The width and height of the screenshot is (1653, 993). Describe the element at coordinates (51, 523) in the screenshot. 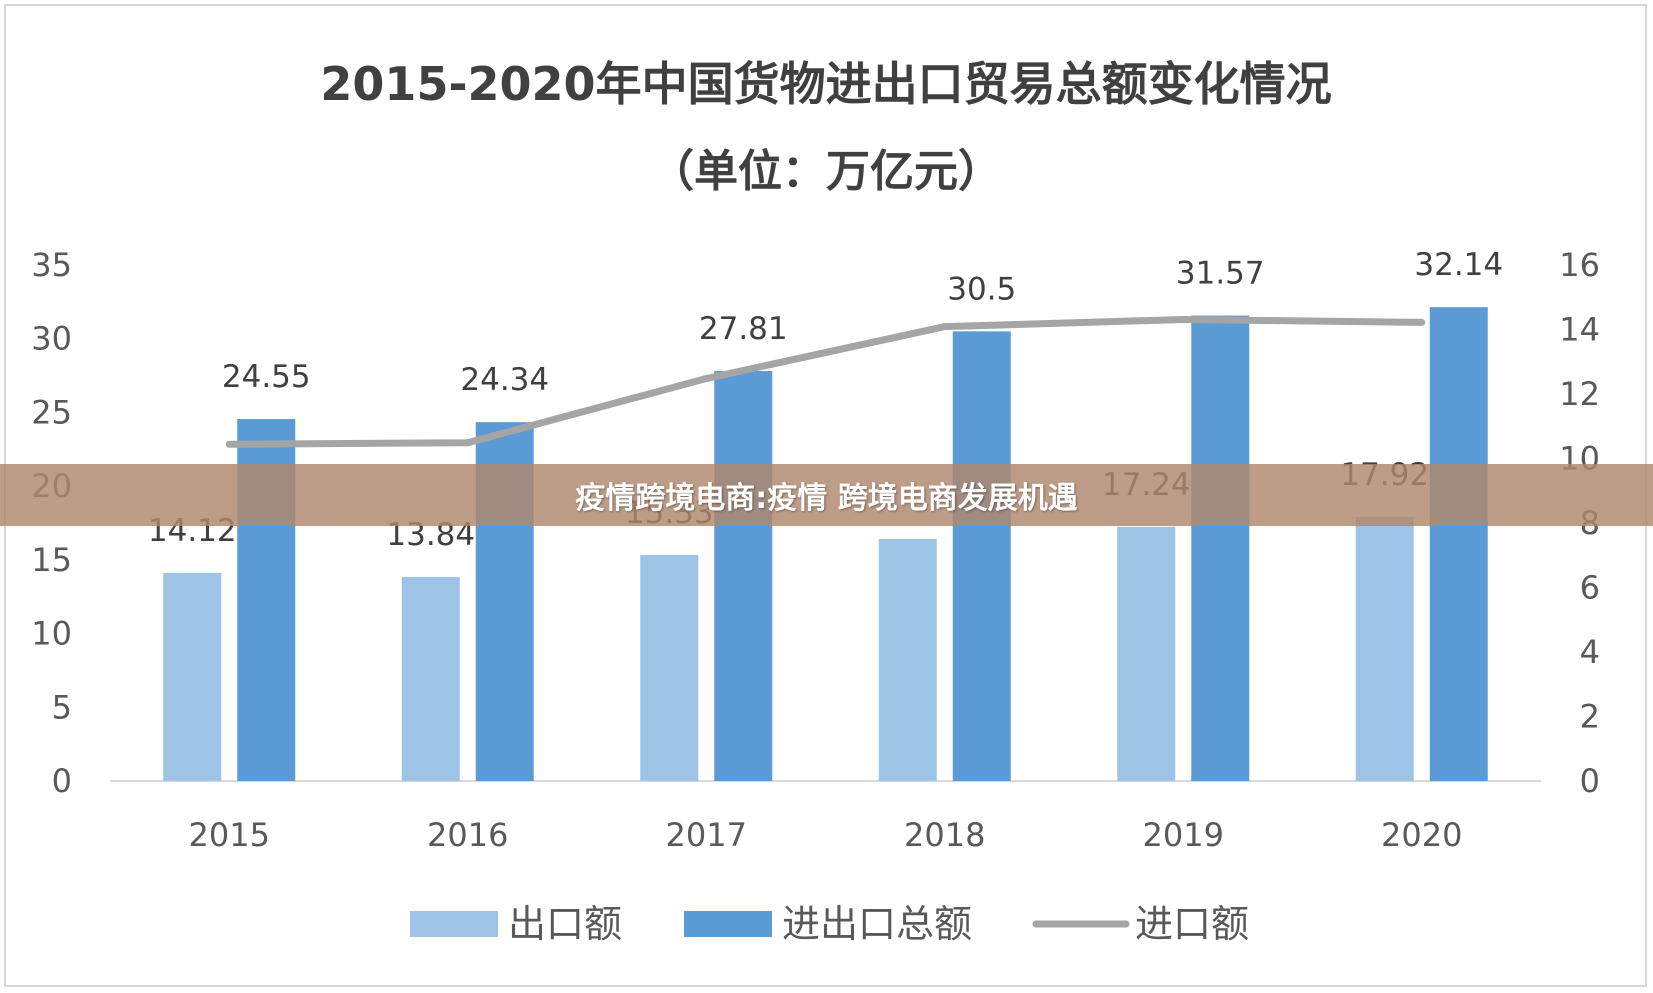

I see `y-left-axis: 05101520253035` at that location.